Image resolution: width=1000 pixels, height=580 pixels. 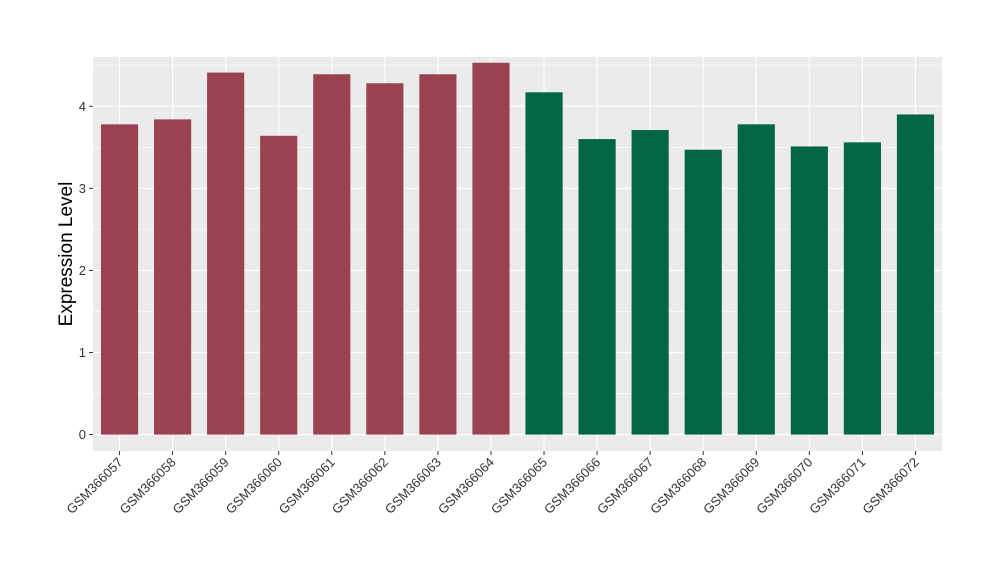 What do you see at coordinates (360, 486) in the screenshot?
I see `x-tick-label: GSM366062` at bounding box center [360, 486].